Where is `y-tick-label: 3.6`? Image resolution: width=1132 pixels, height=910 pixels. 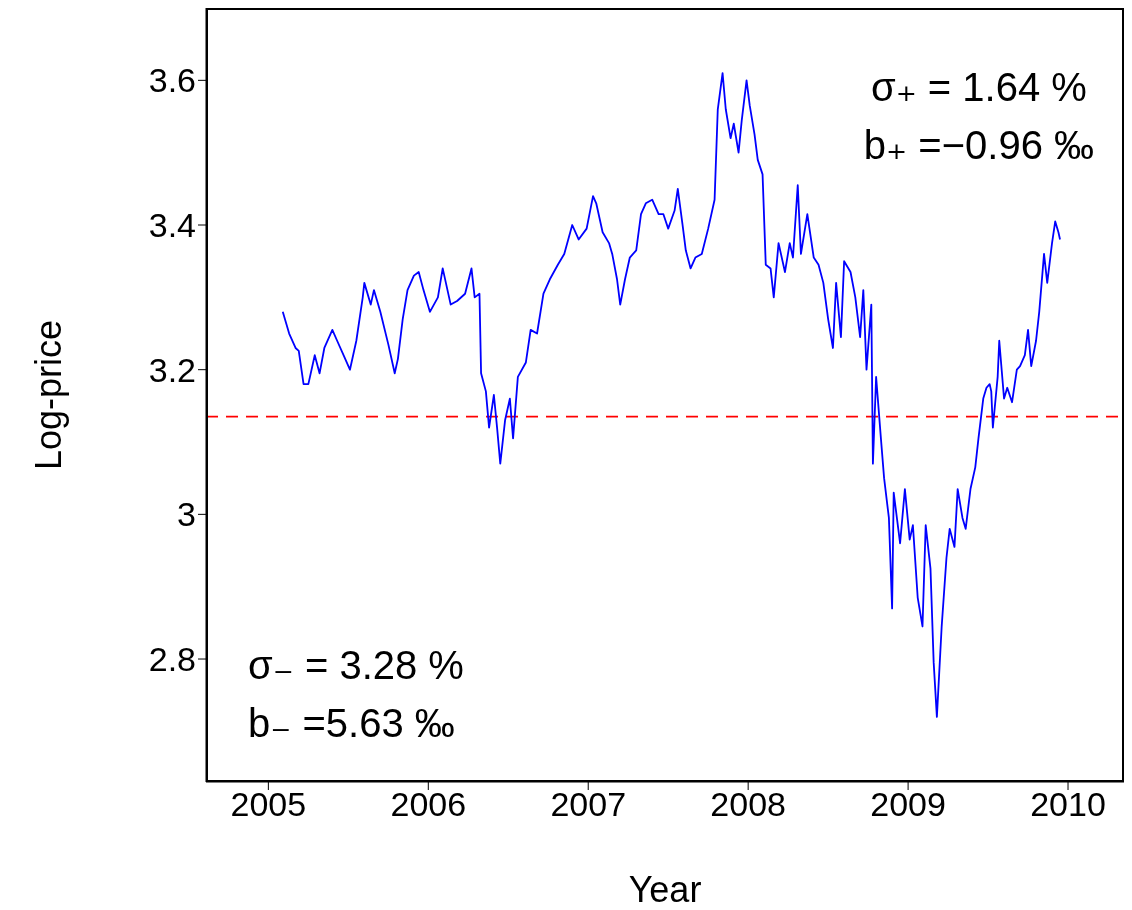 y-tick-label: 3.6 is located at coordinates (172, 80).